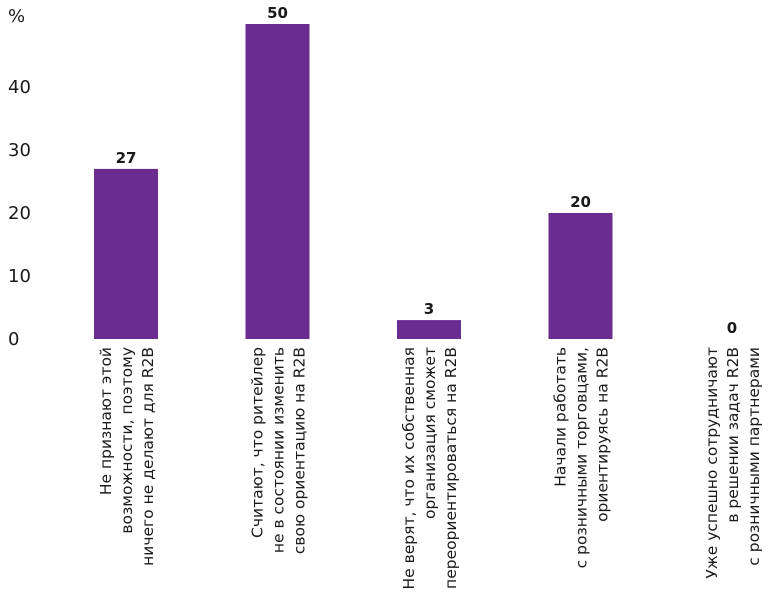 The height and width of the screenshot is (613, 782). I want to click on data-label: 3, so click(429, 309).